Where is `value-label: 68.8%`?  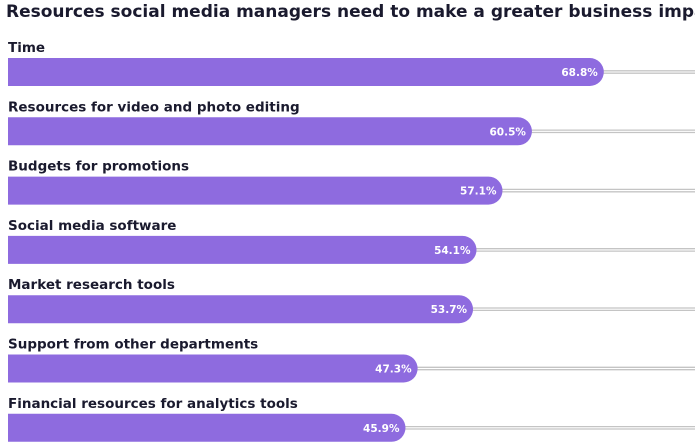
value-label: 68.8% is located at coordinates (579, 73).